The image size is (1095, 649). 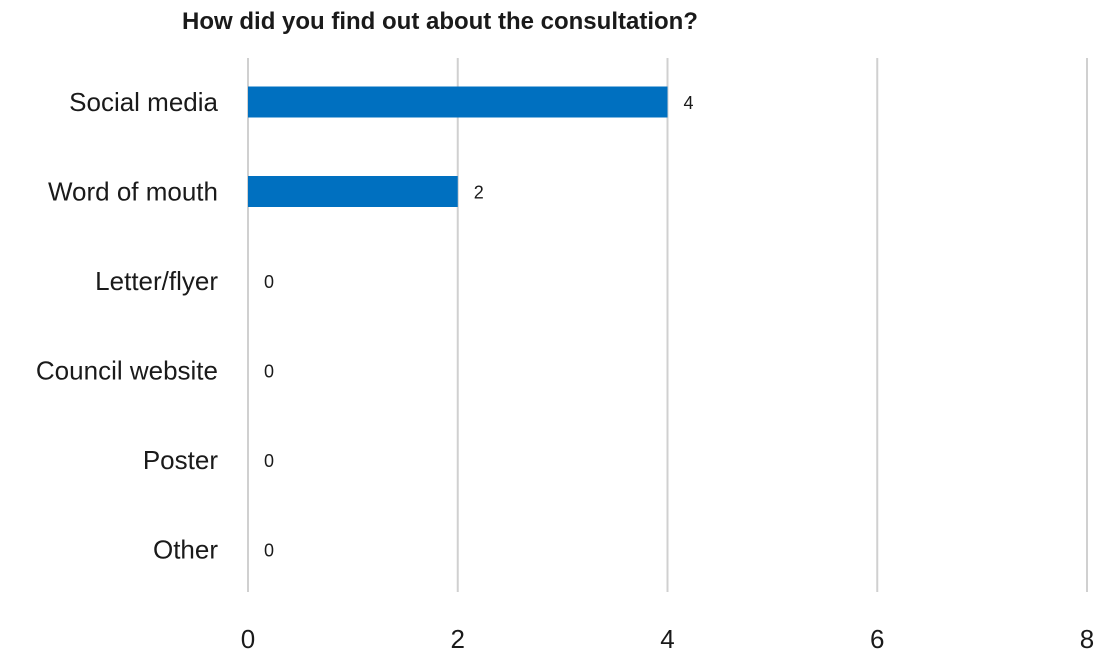 What do you see at coordinates (458, 636) in the screenshot?
I see `x-tick-label: 2` at bounding box center [458, 636].